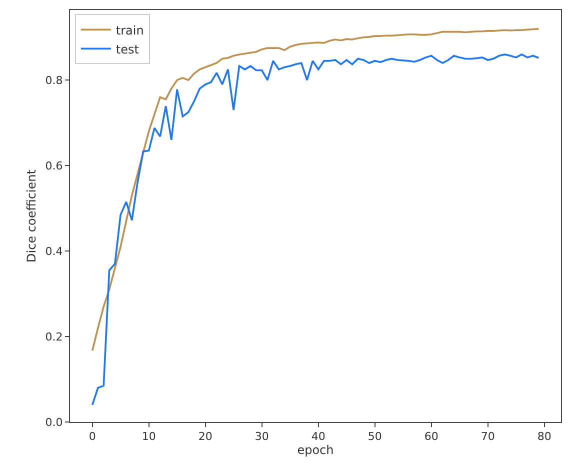  I want to click on x-tick-label: 30, so click(261, 437).